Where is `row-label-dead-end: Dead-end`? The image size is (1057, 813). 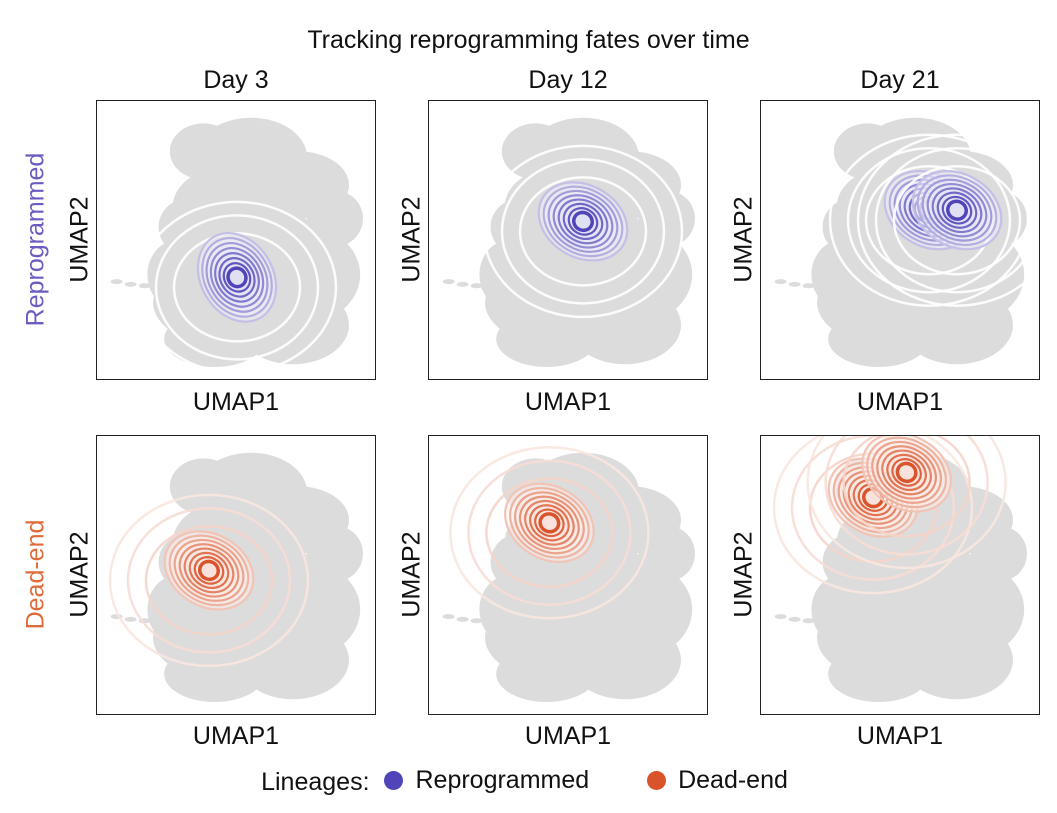 row-label-dead-end: Dead-end is located at coordinates (35, 574).